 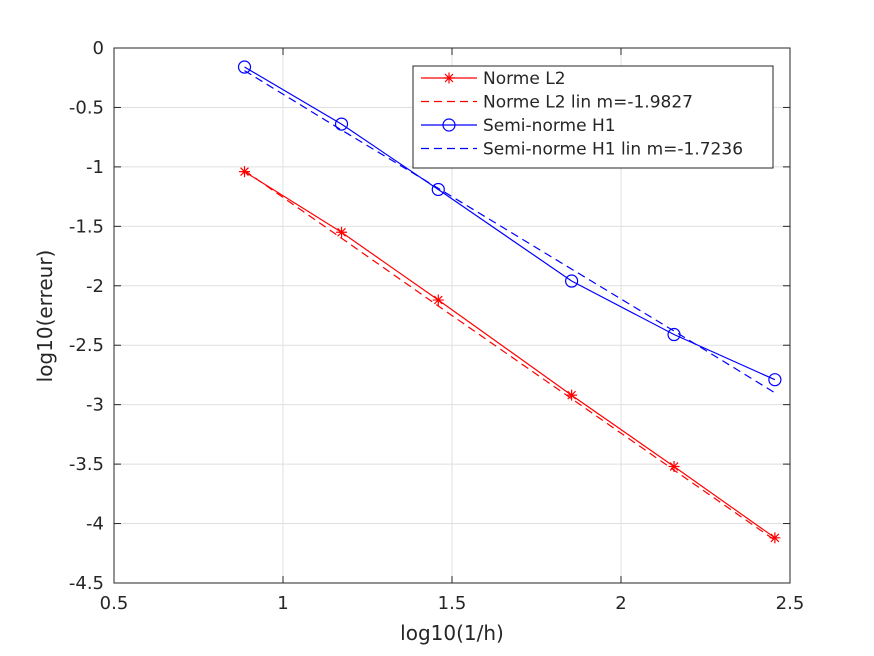 I want to click on y-tick-label: -2, so click(x=95, y=286).